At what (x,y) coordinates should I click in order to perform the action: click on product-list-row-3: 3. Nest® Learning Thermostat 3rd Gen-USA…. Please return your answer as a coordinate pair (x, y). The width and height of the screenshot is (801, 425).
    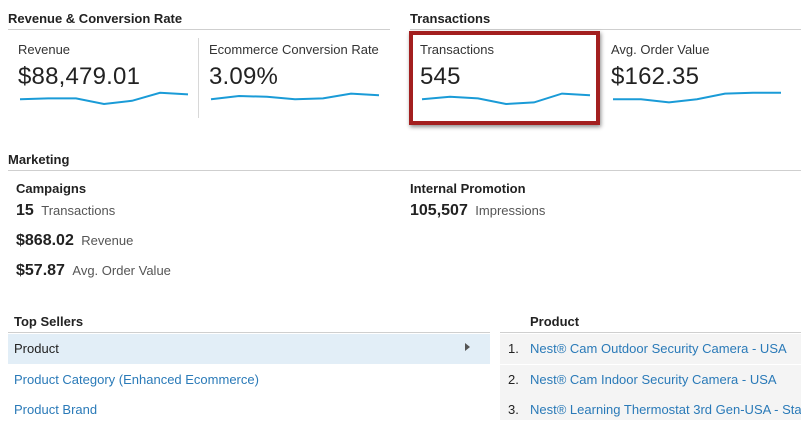
    Looking at the image, I should click on (650, 407).